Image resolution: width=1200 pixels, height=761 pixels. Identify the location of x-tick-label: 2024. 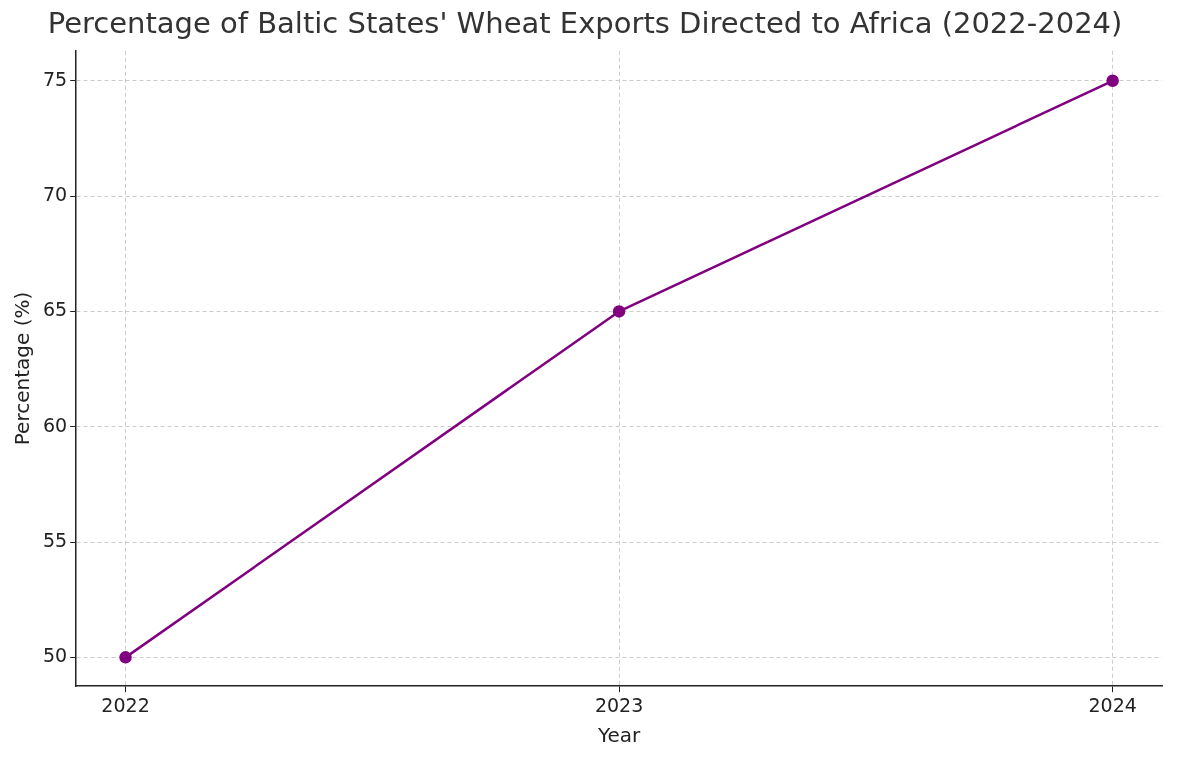
(1112, 704).